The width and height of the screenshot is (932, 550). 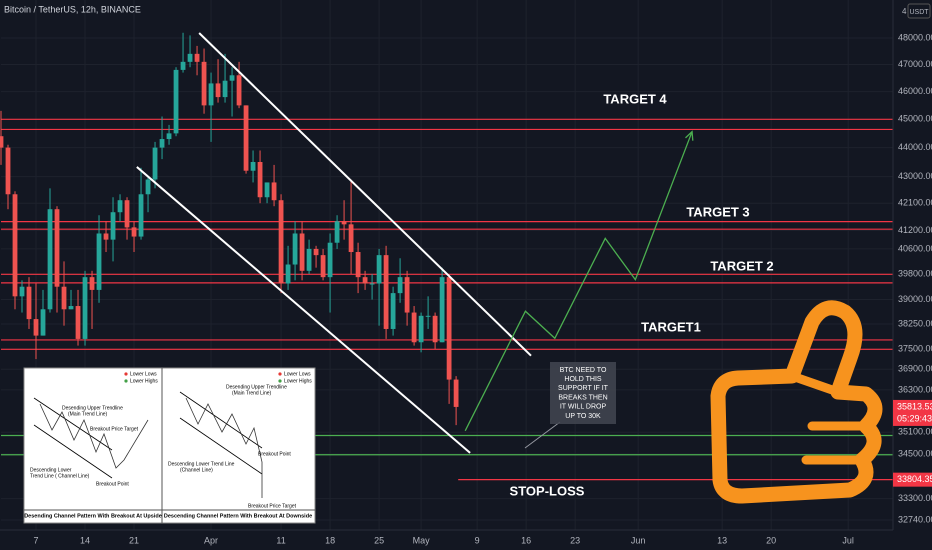 I want to click on y-tick-label: 37500.00, so click(x=915, y=348).